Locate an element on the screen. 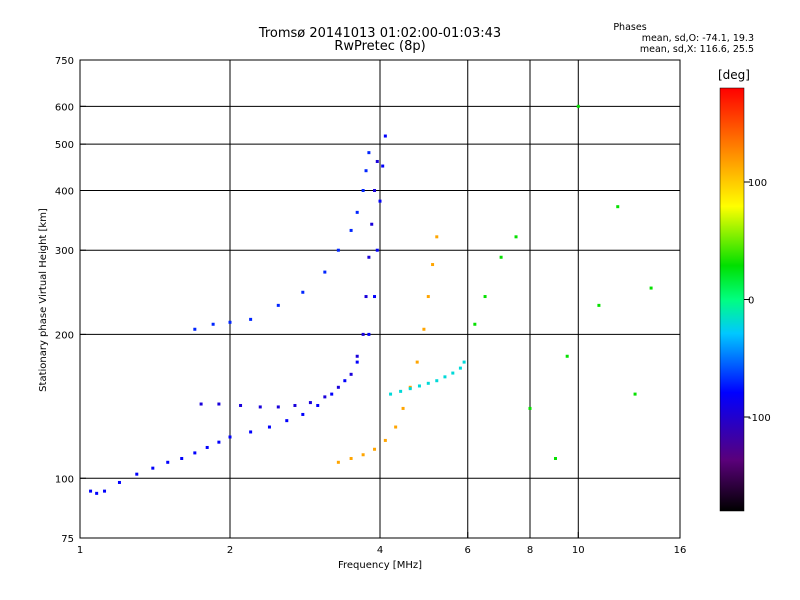  colorbar-ticks: 100 0 -100 is located at coordinates (757, 301).